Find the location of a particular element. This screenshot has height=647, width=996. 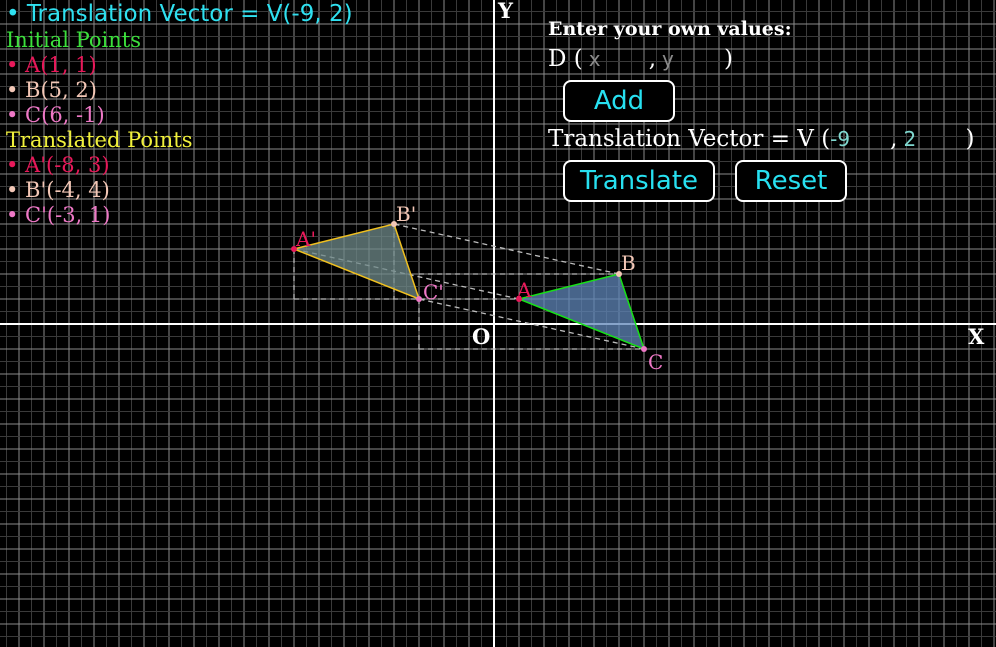

point-input-row: D ( , ) is located at coordinates (670, 59).